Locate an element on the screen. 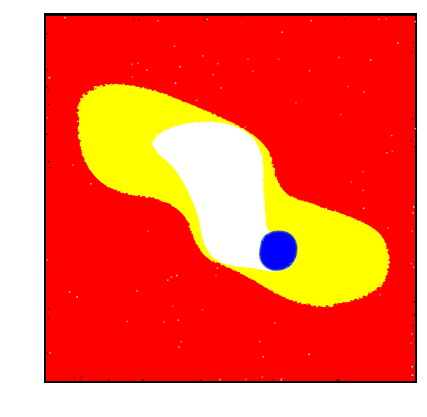  white-fleck is located at coordinates (158, 144).